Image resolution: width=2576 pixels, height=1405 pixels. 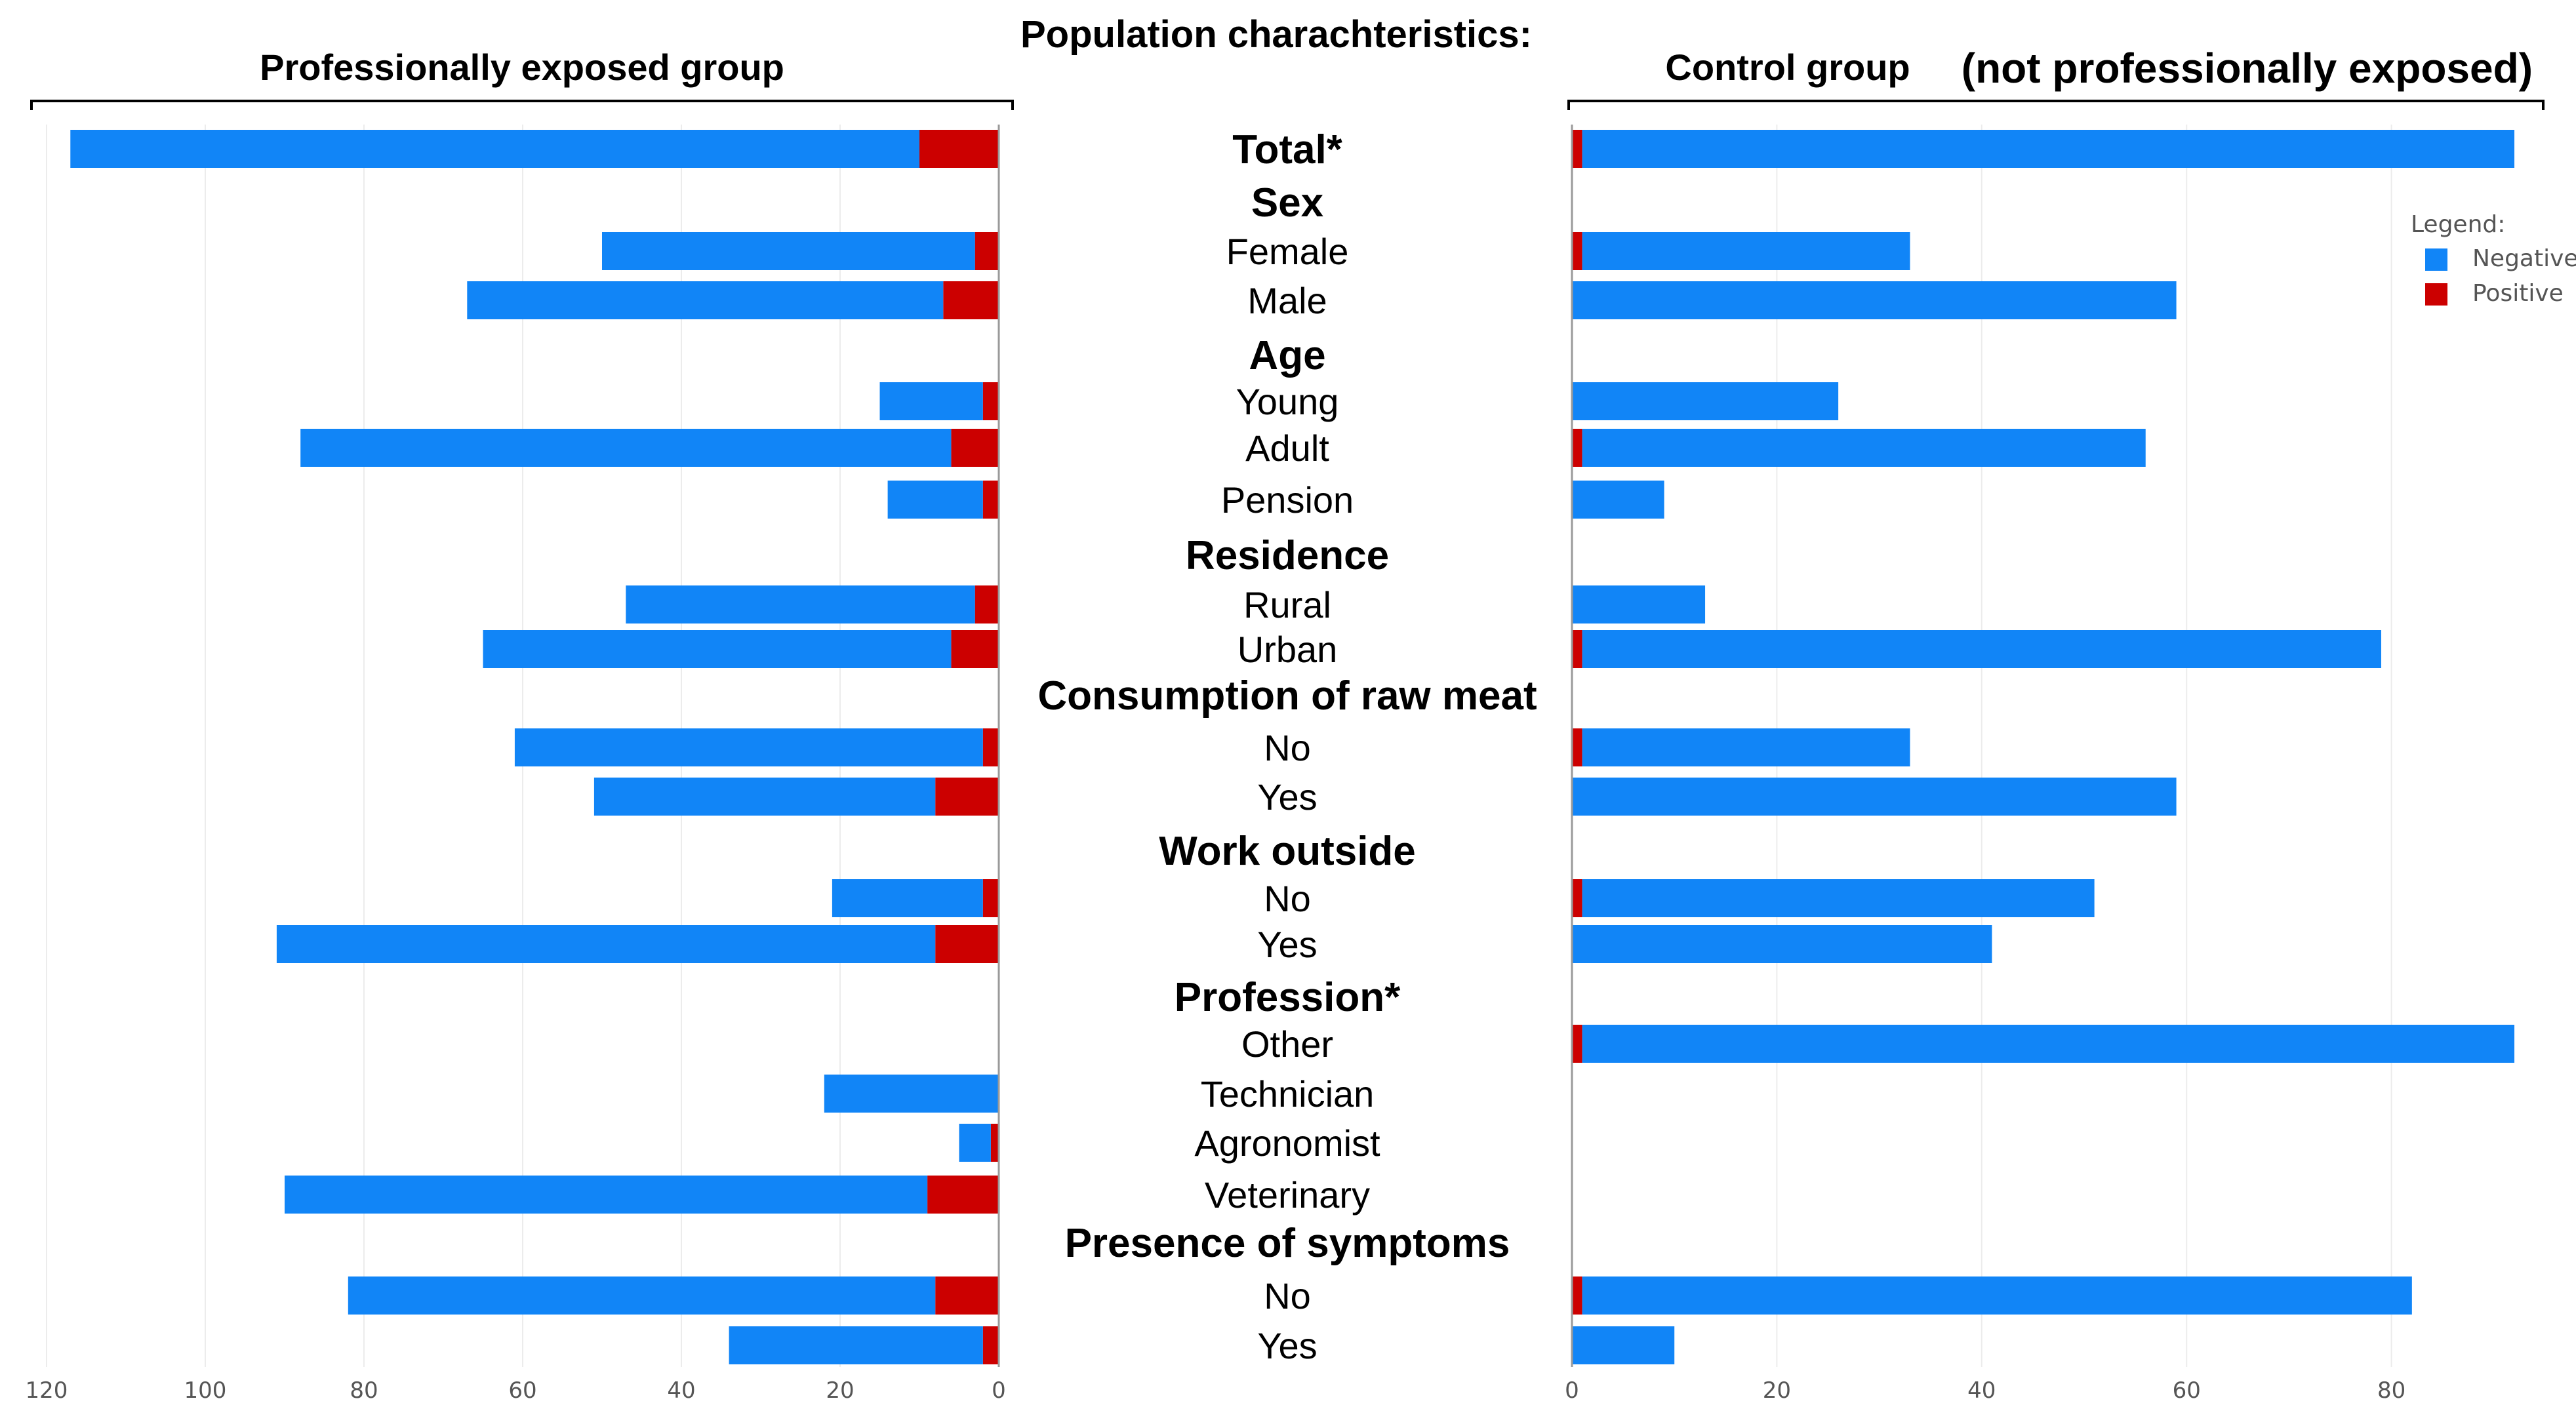 What do you see at coordinates (681, 1390) in the screenshot?
I see `left-tick-label: 40` at bounding box center [681, 1390].